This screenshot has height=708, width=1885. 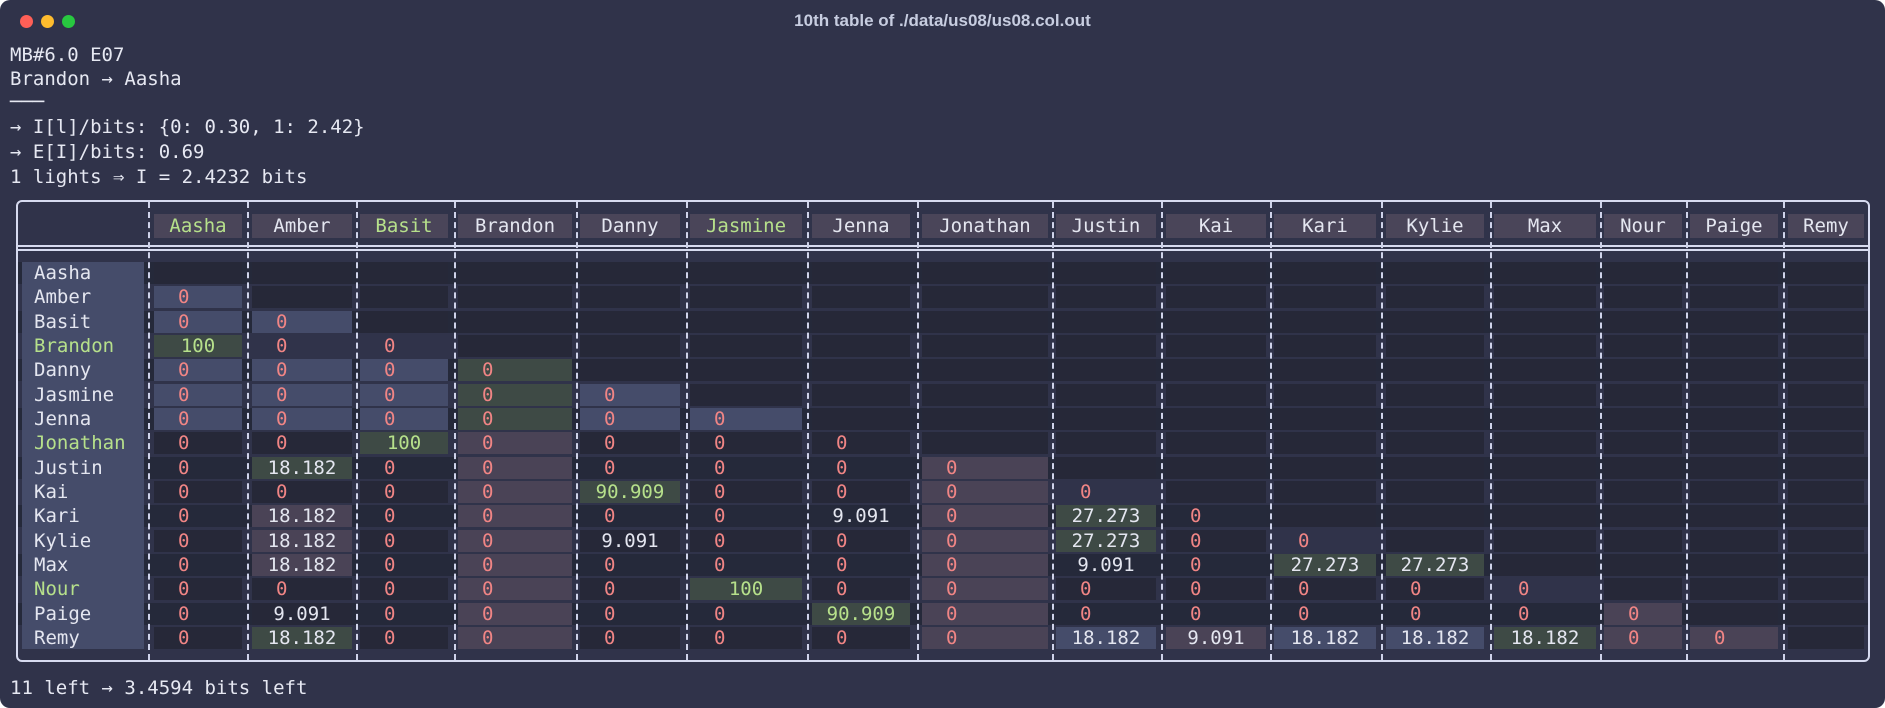 I want to click on column-header: Danny, so click(x=630, y=226).